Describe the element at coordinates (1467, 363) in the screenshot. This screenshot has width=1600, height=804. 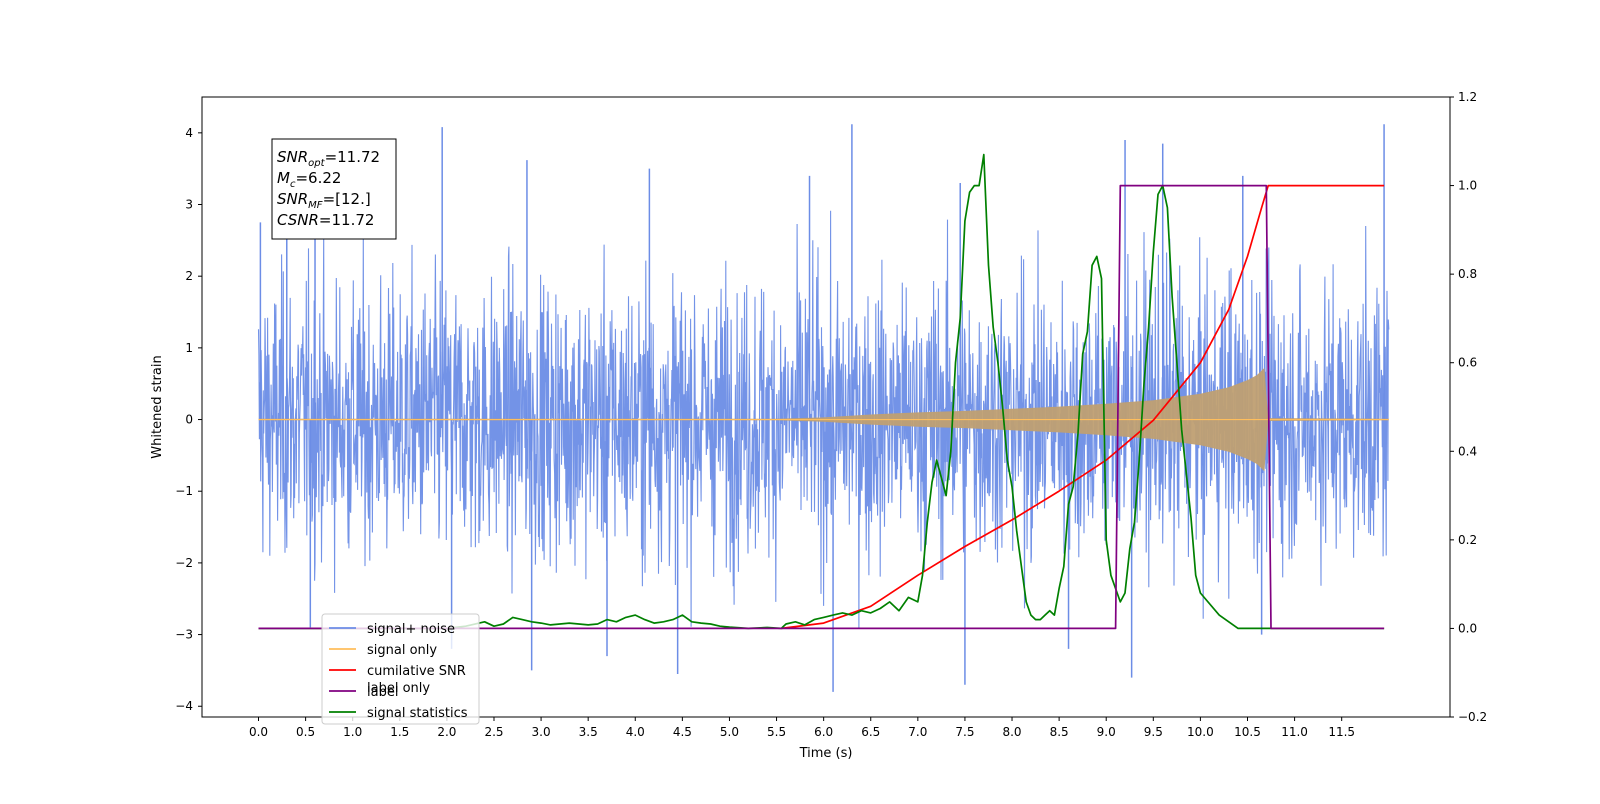
I see `y2-tick-label: 0.6` at that location.